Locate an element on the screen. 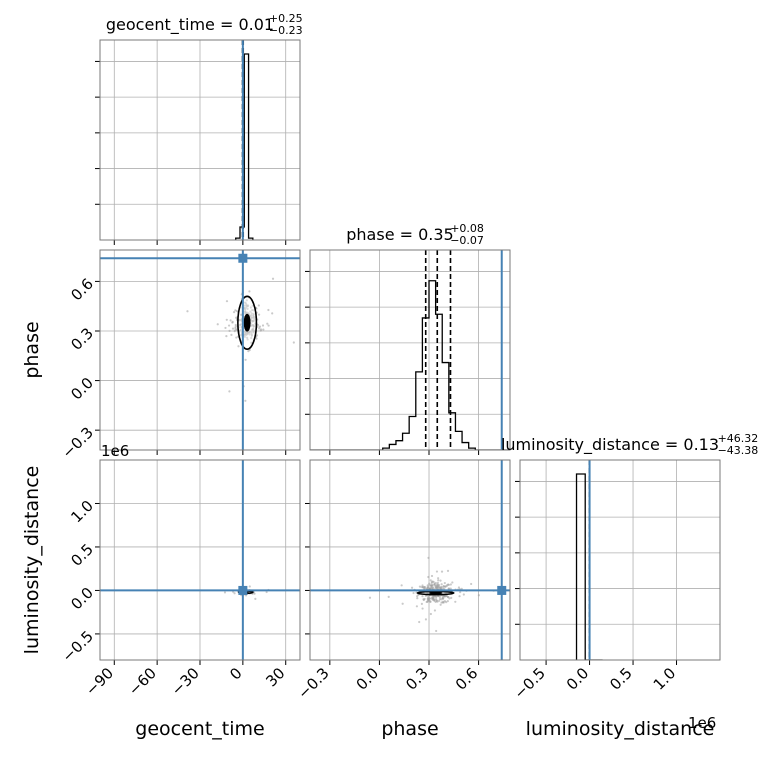 Image resolution: width=760 pixels, height=760 pixels. tick-label-x: 30 is located at coordinates (275, 677).